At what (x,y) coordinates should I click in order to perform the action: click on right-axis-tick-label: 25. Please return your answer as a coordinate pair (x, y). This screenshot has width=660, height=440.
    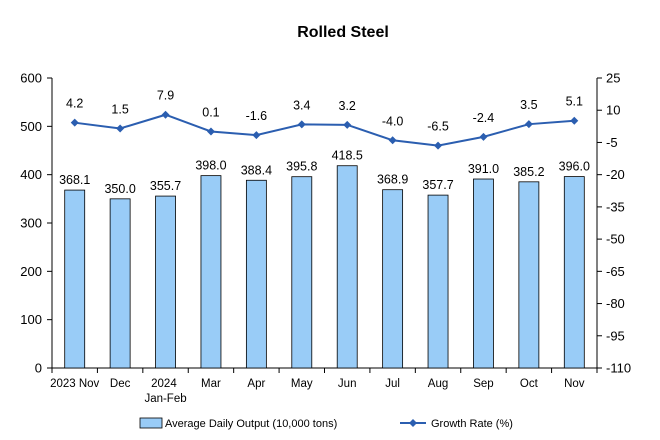
    Looking at the image, I should click on (613, 78).